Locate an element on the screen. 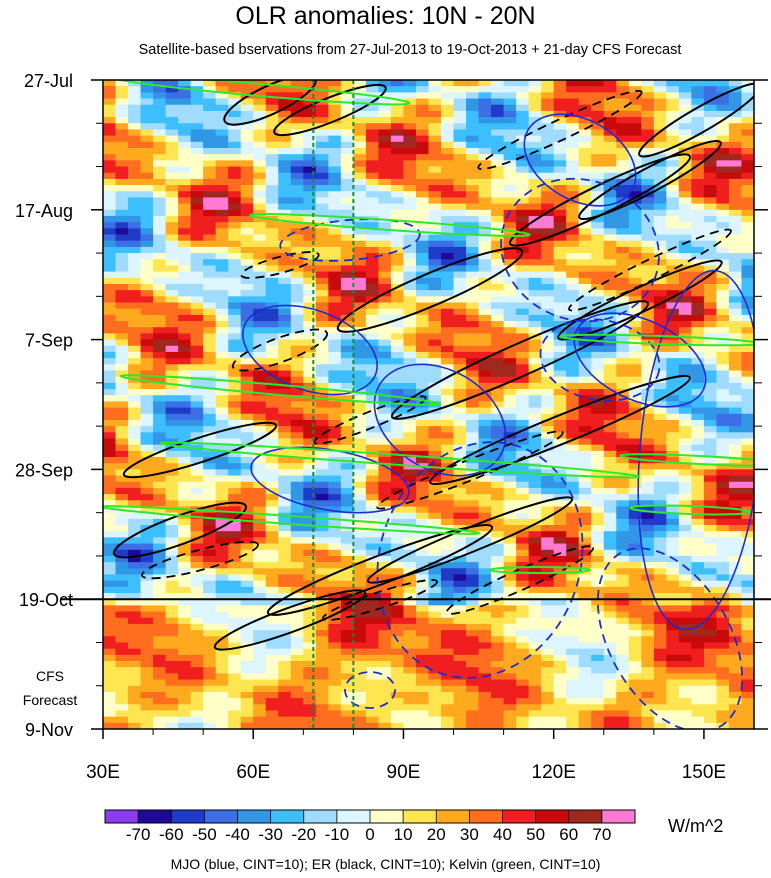  olr-cell-2093 is located at coordinates (347, 689).